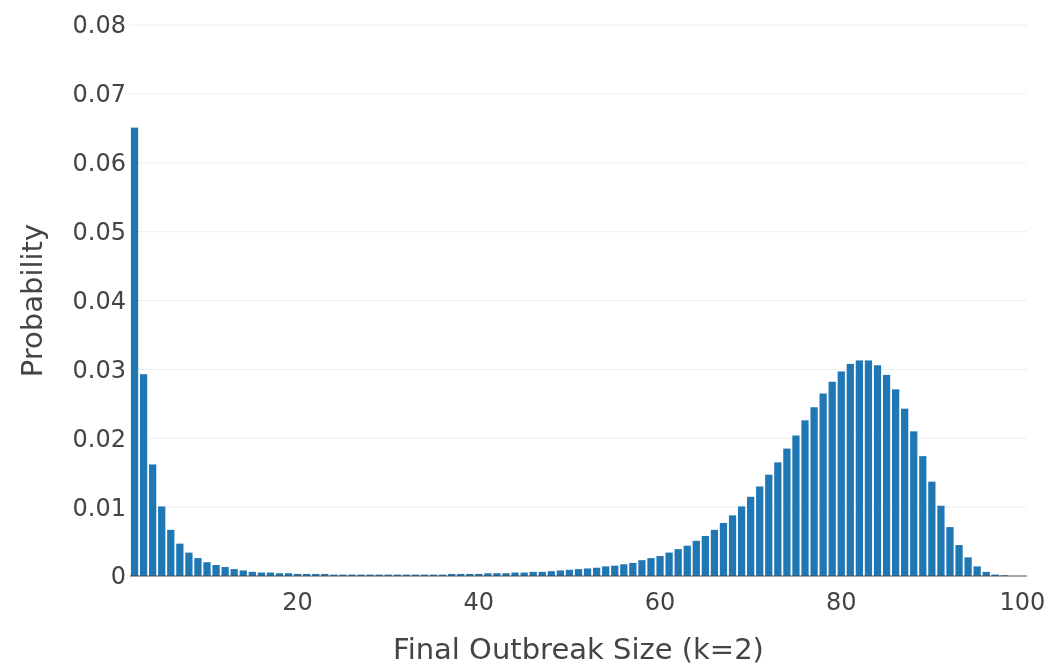  Describe the element at coordinates (99, 94) in the screenshot. I see `y-tick-label: 0.07` at that location.